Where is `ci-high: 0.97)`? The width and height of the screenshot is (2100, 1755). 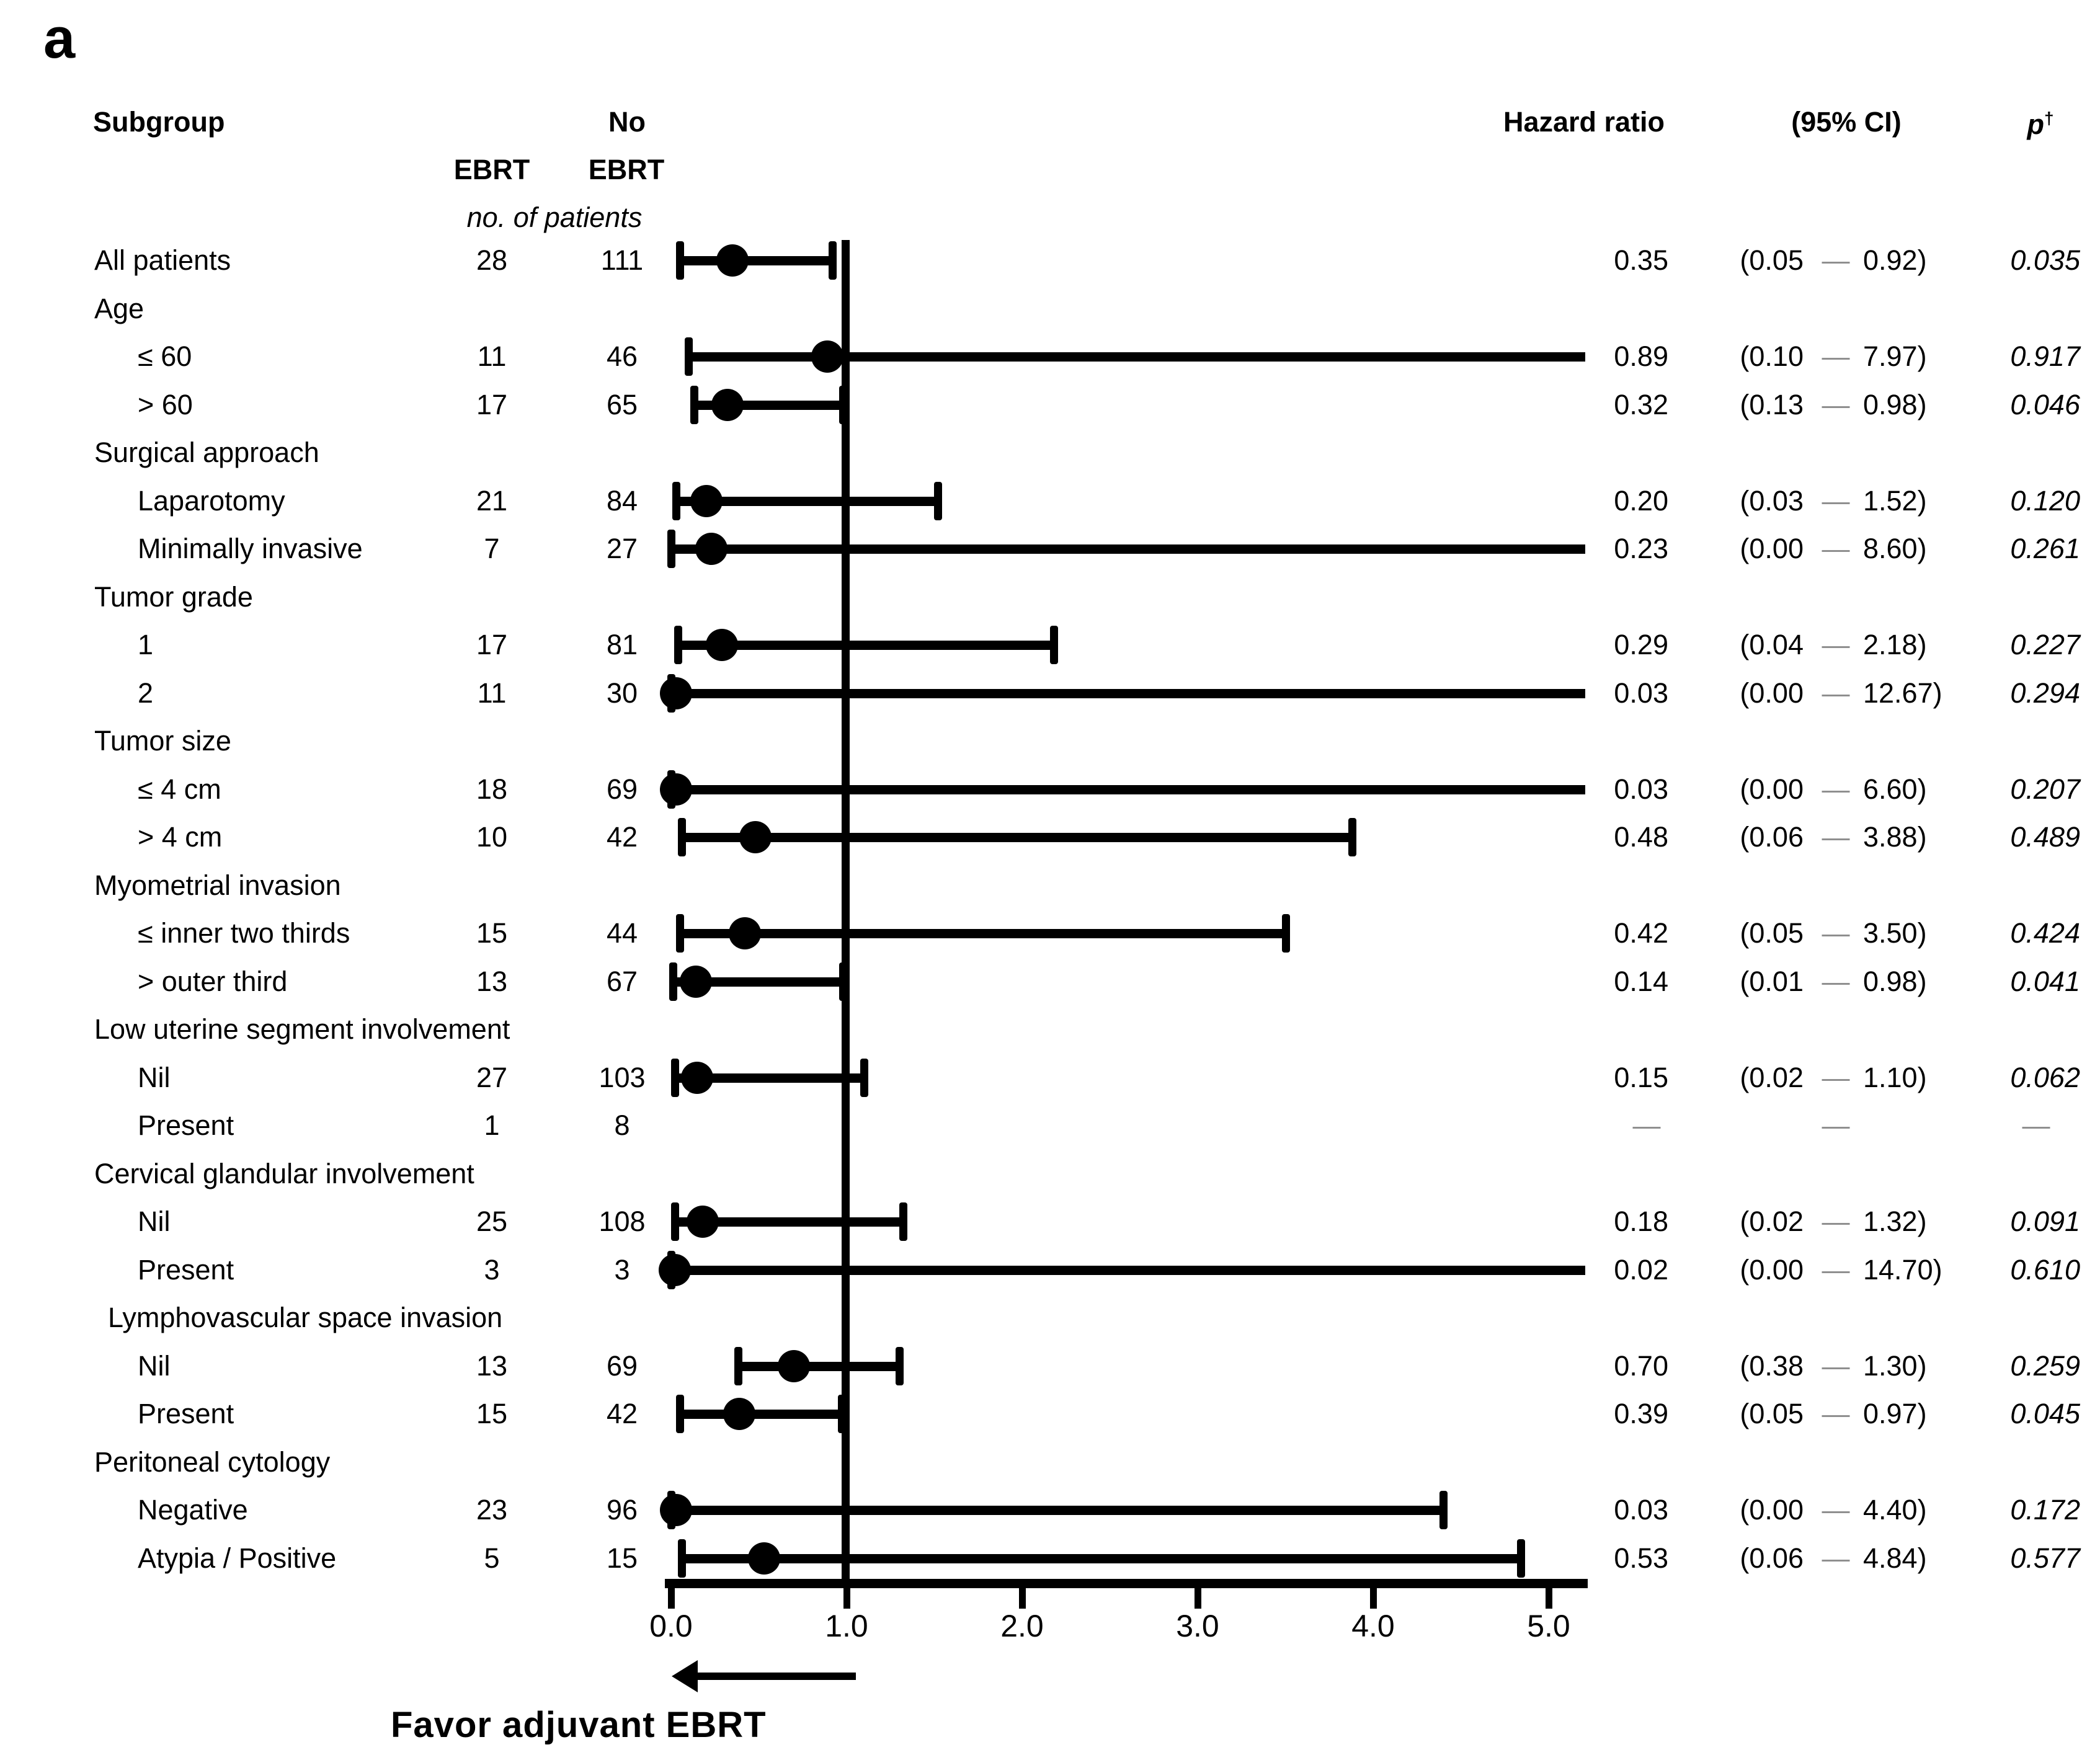
ci-high: 0.97) is located at coordinates (1895, 1413).